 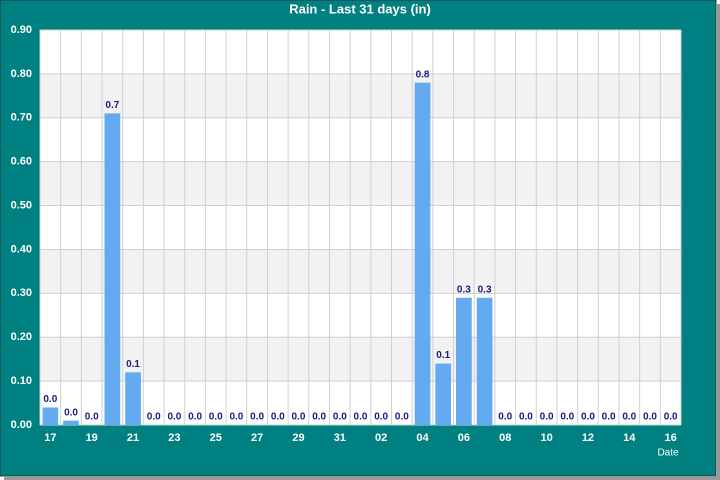 What do you see at coordinates (21, 337) in the screenshot?
I see `y-tick-label: 0.20` at bounding box center [21, 337].